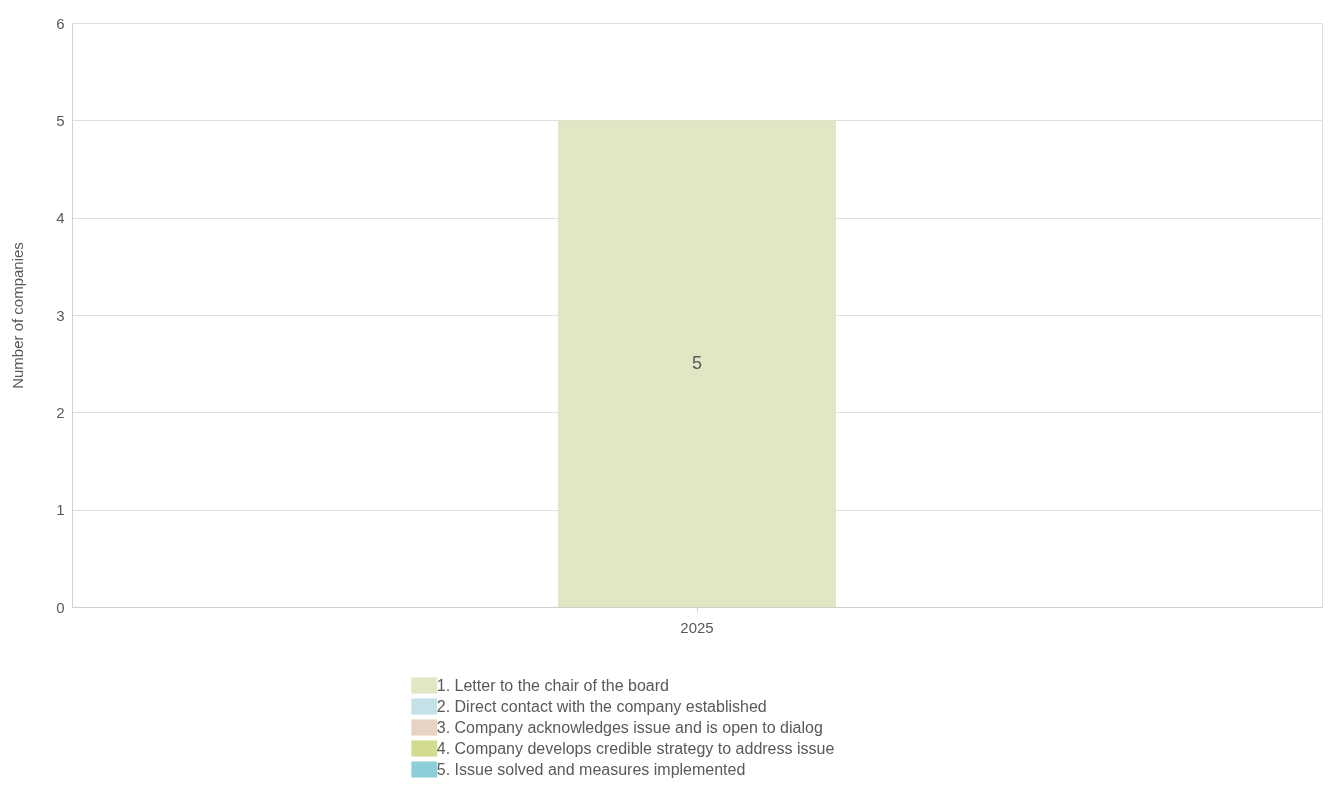  I want to click on legend-label: 3. Company acknowledges issue and is open to dialog, so click(629, 727).